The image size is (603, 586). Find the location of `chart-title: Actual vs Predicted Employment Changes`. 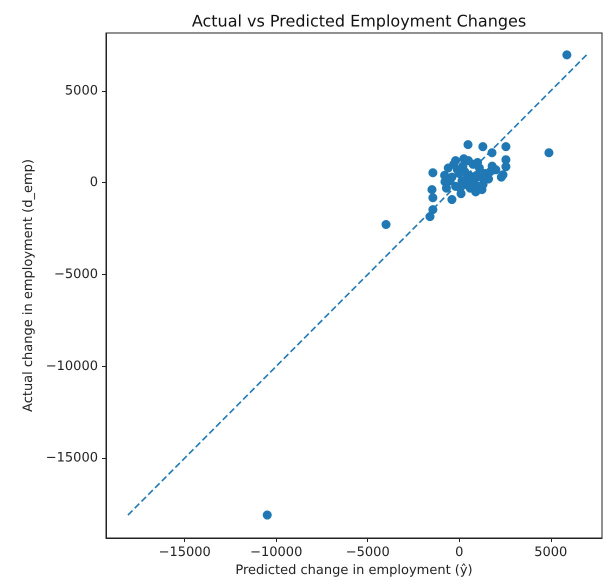

chart-title: Actual vs Predicted Employment Changes is located at coordinates (359, 21).